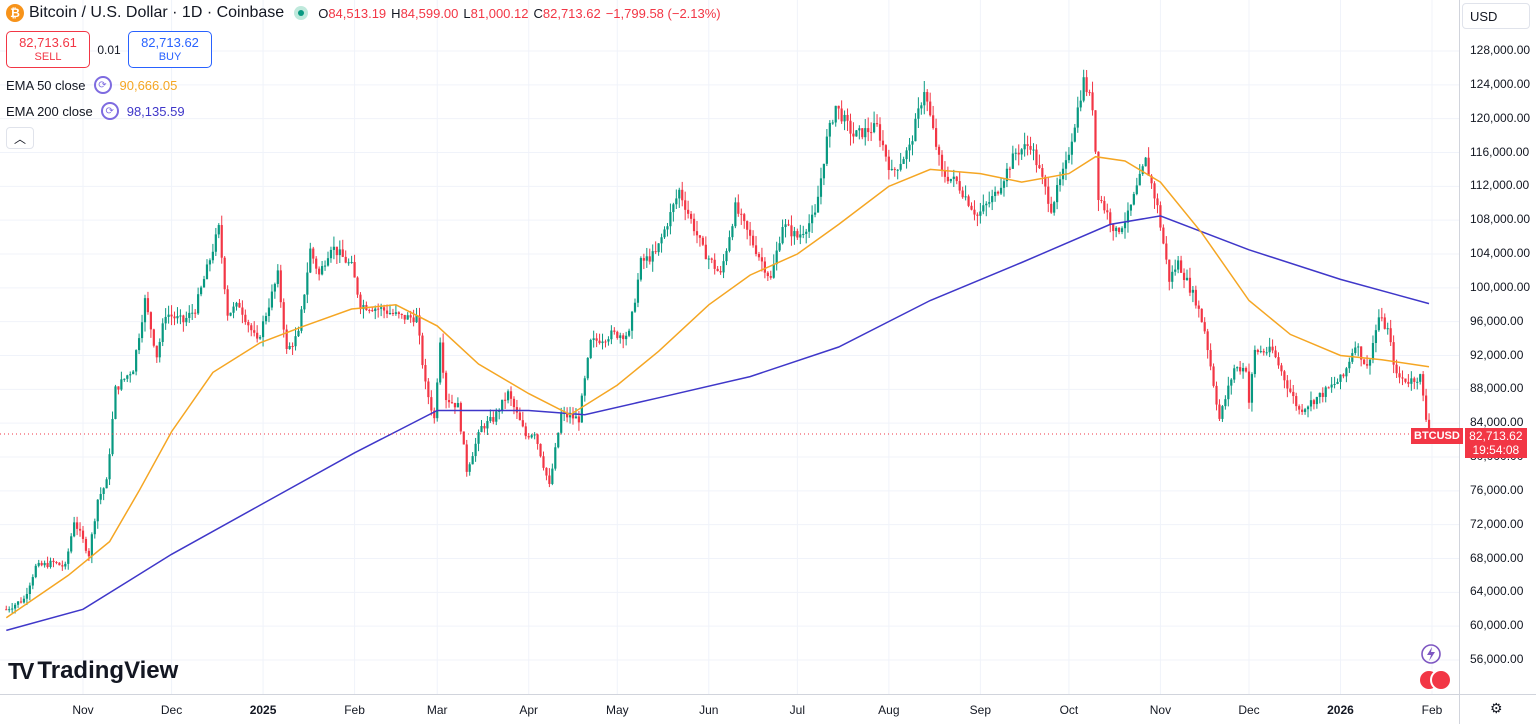  I want to click on indicator-ema-200: EMA 200 close ⟳ 98,135.59, so click(95, 111).